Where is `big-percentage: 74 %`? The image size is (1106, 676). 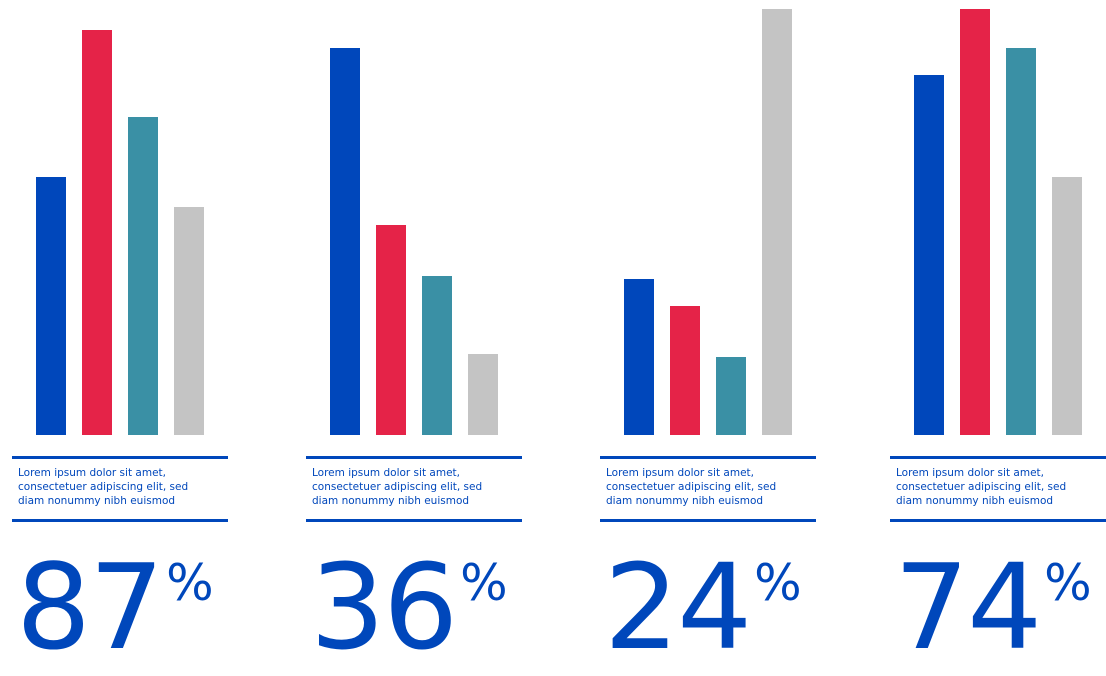
big-percentage: 74 % is located at coordinates (993, 607).